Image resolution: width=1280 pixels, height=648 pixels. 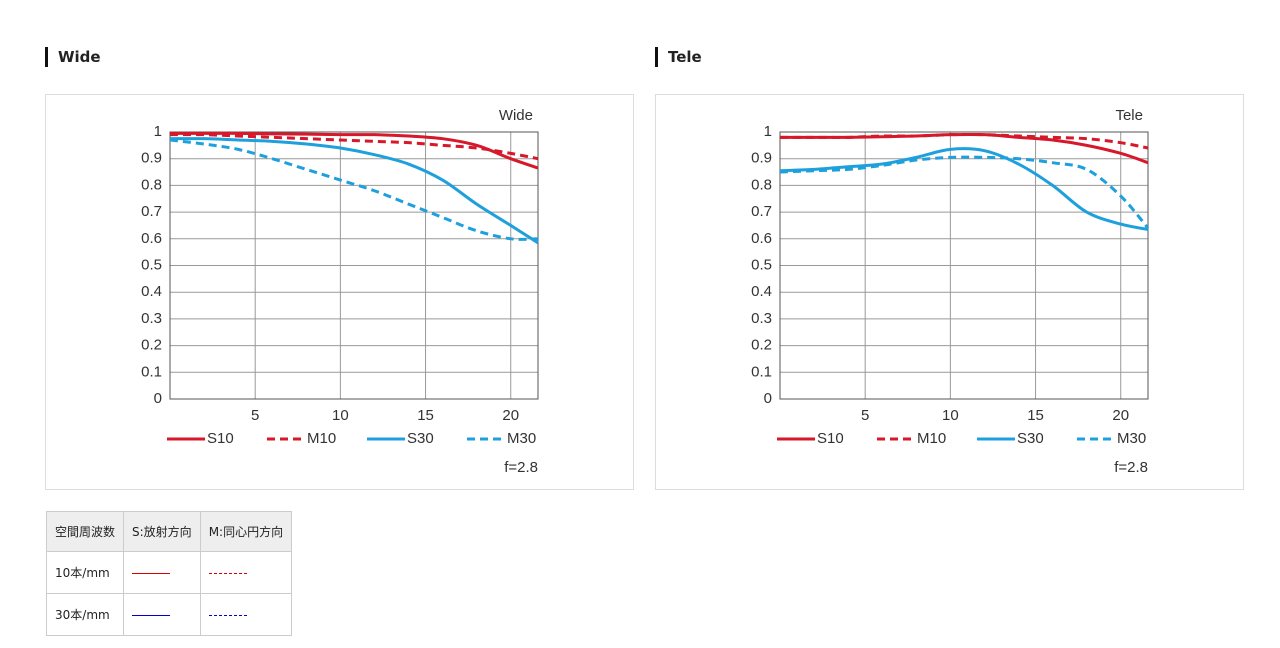 I want to click on table-header: 空間周波数, so click(x=85, y=531).